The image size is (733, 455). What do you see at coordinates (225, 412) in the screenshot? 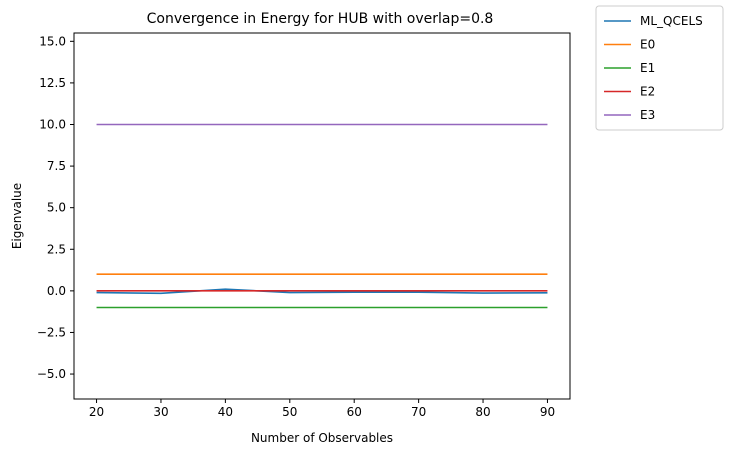
I see `x-tick-label: 40` at bounding box center [225, 412].